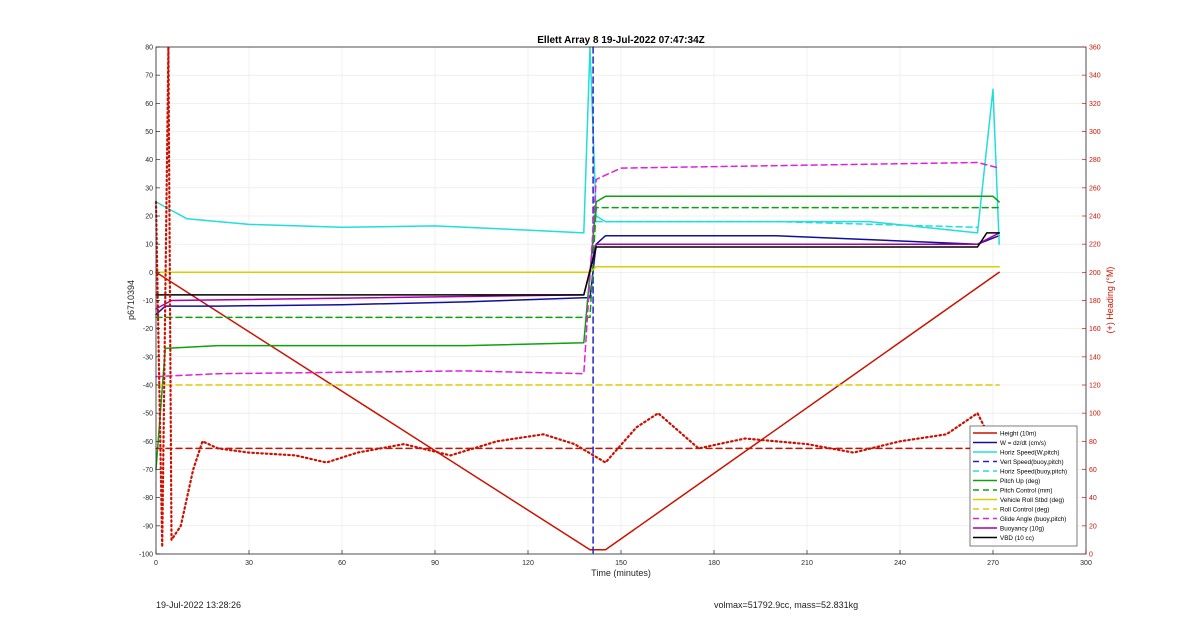 This screenshot has height=622, width=1200. I want to click on x-tick-label: 270, so click(993, 563).